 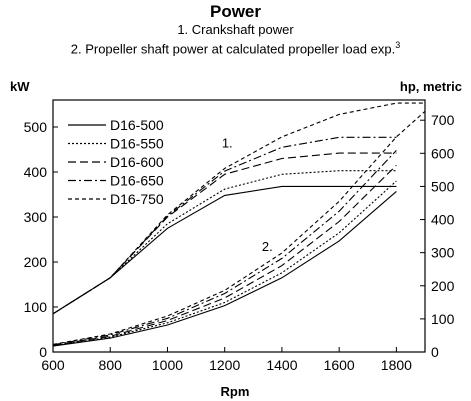 What do you see at coordinates (137, 125) in the screenshot?
I see `legend-label: D16-500` at bounding box center [137, 125].